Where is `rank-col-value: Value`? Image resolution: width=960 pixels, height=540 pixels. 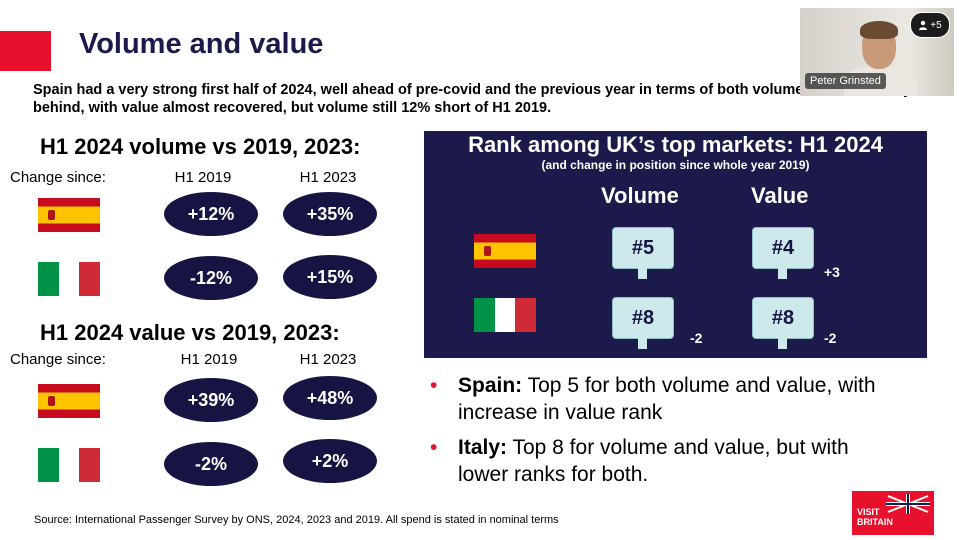
rank-col-value: Value is located at coordinates (780, 195).